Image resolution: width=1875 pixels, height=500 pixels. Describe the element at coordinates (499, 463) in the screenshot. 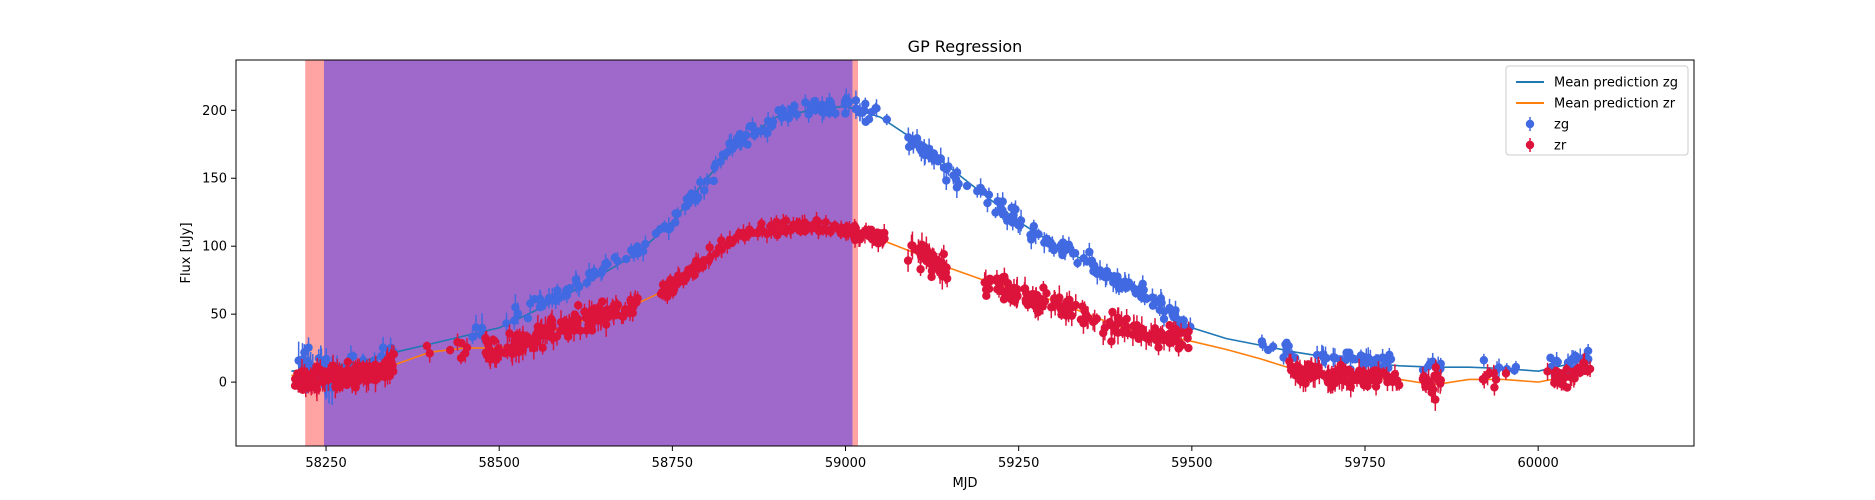

I see `x-tick-label: 58500` at that location.